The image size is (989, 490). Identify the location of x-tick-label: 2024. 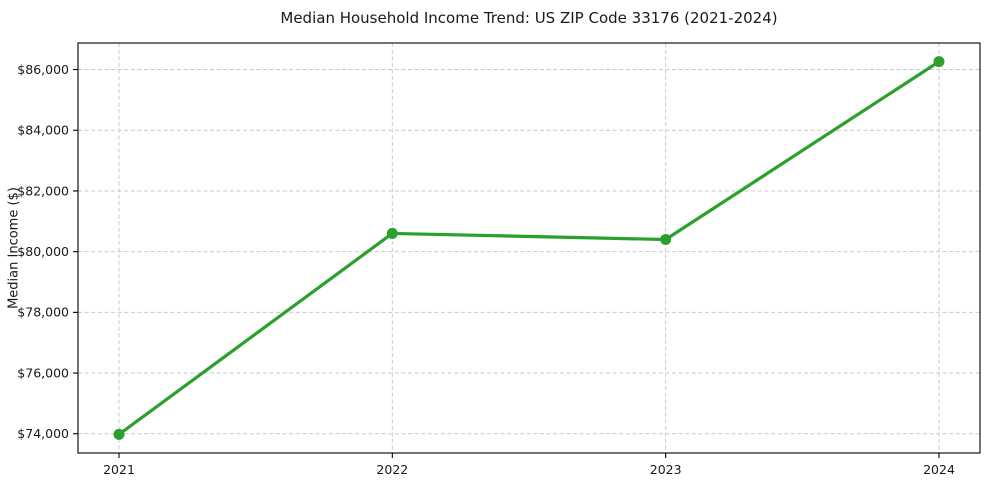
(939, 469).